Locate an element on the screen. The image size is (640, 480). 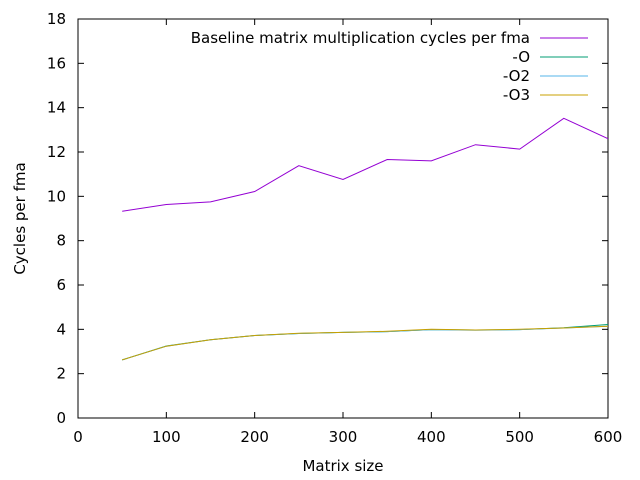
y-tick-label: 16 is located at coordinates (56, 63).